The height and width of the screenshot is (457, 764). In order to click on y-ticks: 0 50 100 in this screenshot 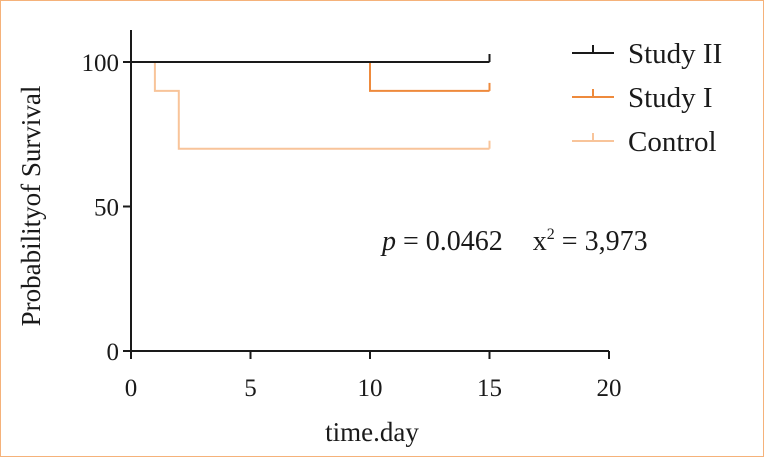, I will do `click(106, 208)`.